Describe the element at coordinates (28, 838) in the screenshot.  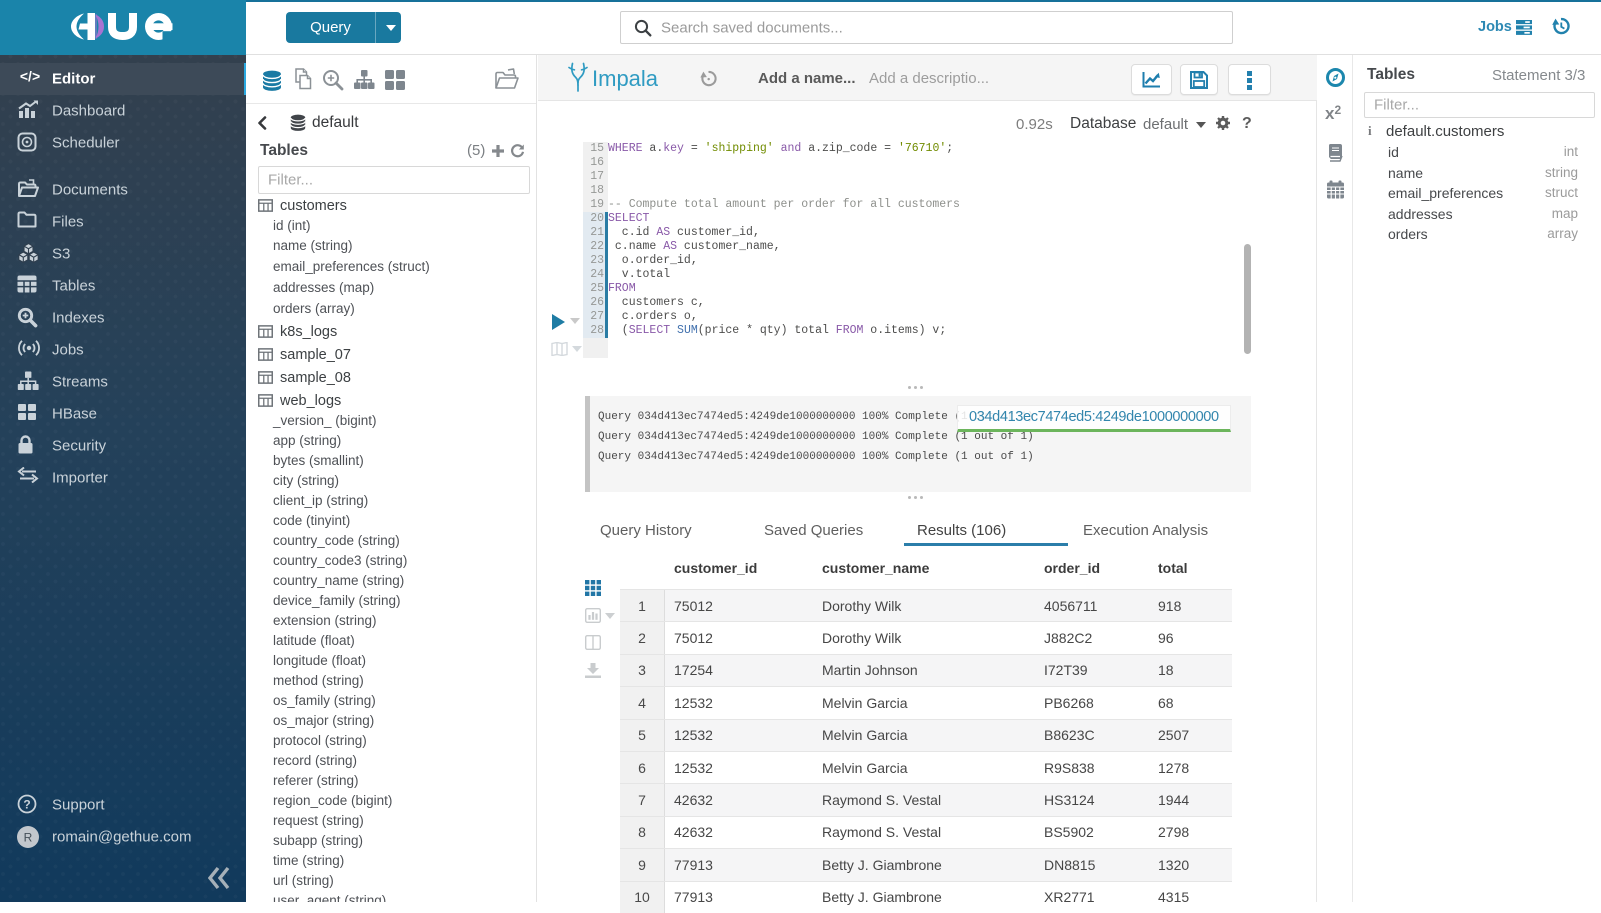
I see `svg-text: R` at that location.